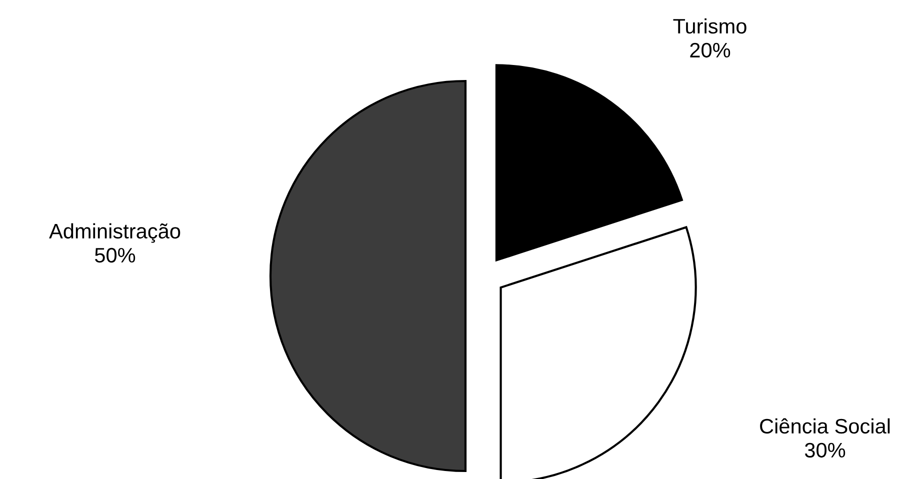  I want to click on slice-label: Ciência Social, so click(825, 426).